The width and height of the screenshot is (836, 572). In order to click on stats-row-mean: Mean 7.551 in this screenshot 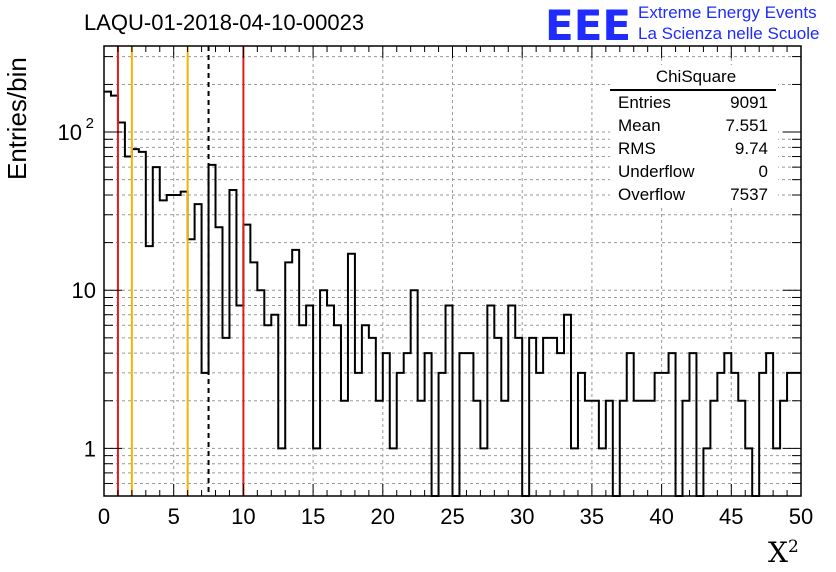, I will do `click(694, 125)`.